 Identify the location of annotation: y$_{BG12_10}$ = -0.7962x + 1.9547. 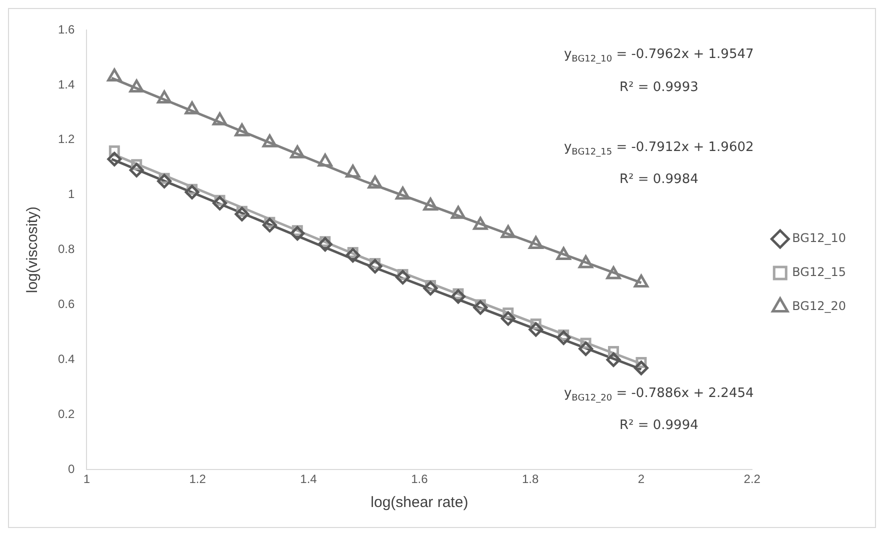
(659, 56).